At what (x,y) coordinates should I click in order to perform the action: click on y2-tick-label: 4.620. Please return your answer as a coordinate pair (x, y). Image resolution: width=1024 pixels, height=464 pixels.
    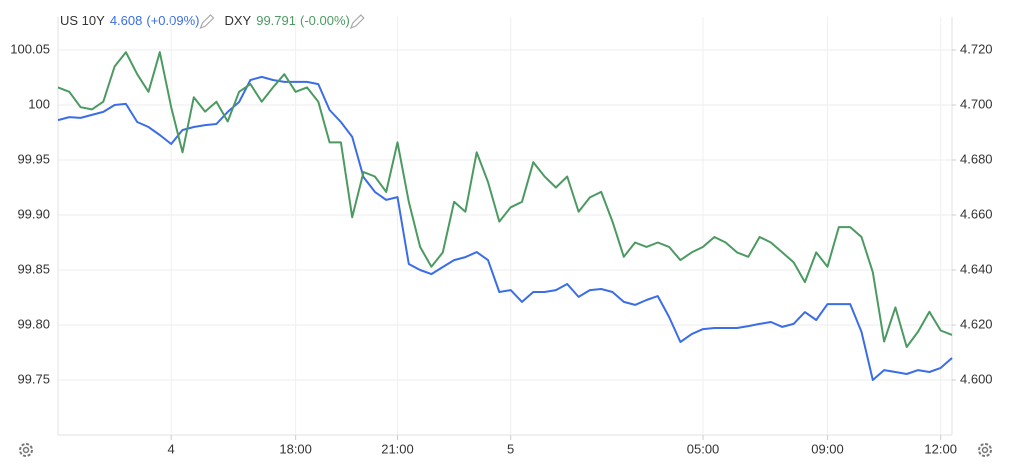
    Looking at the image, I should click on (976, 323).